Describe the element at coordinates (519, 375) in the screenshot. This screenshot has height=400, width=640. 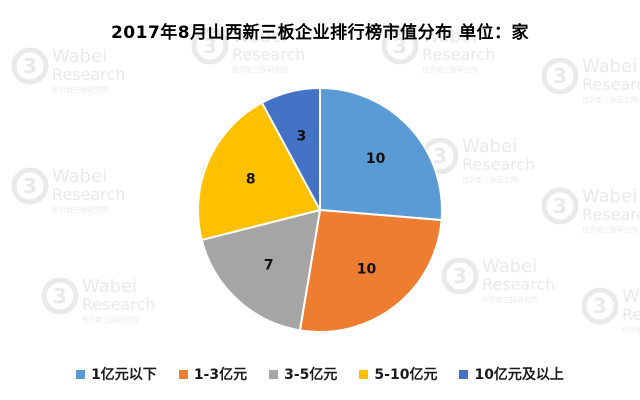
I see `legend-label: 10亿元及以上` at that location.